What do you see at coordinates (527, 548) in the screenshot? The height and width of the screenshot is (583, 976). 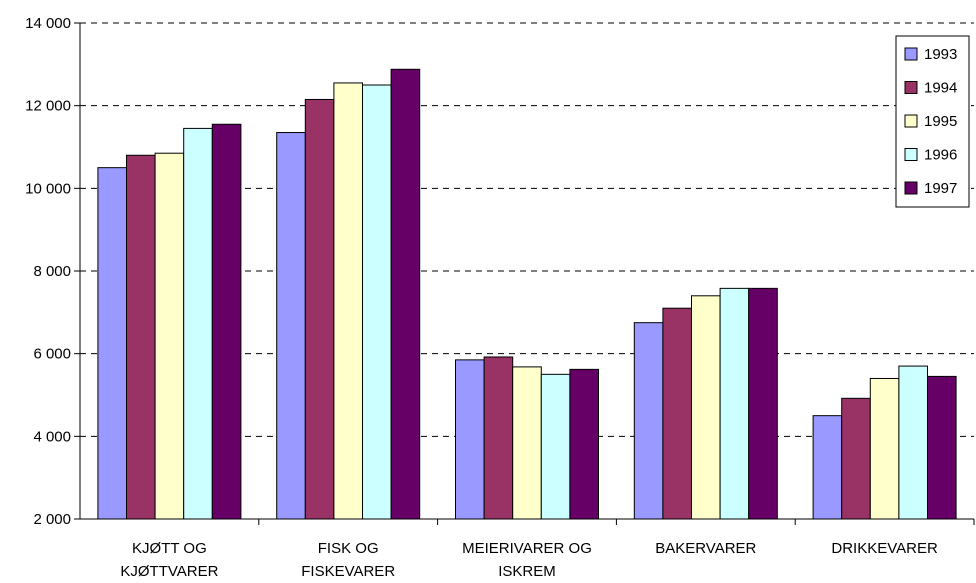 I see `x-category-label: MEIERIVARER OG` at bounding box center [527, 548].